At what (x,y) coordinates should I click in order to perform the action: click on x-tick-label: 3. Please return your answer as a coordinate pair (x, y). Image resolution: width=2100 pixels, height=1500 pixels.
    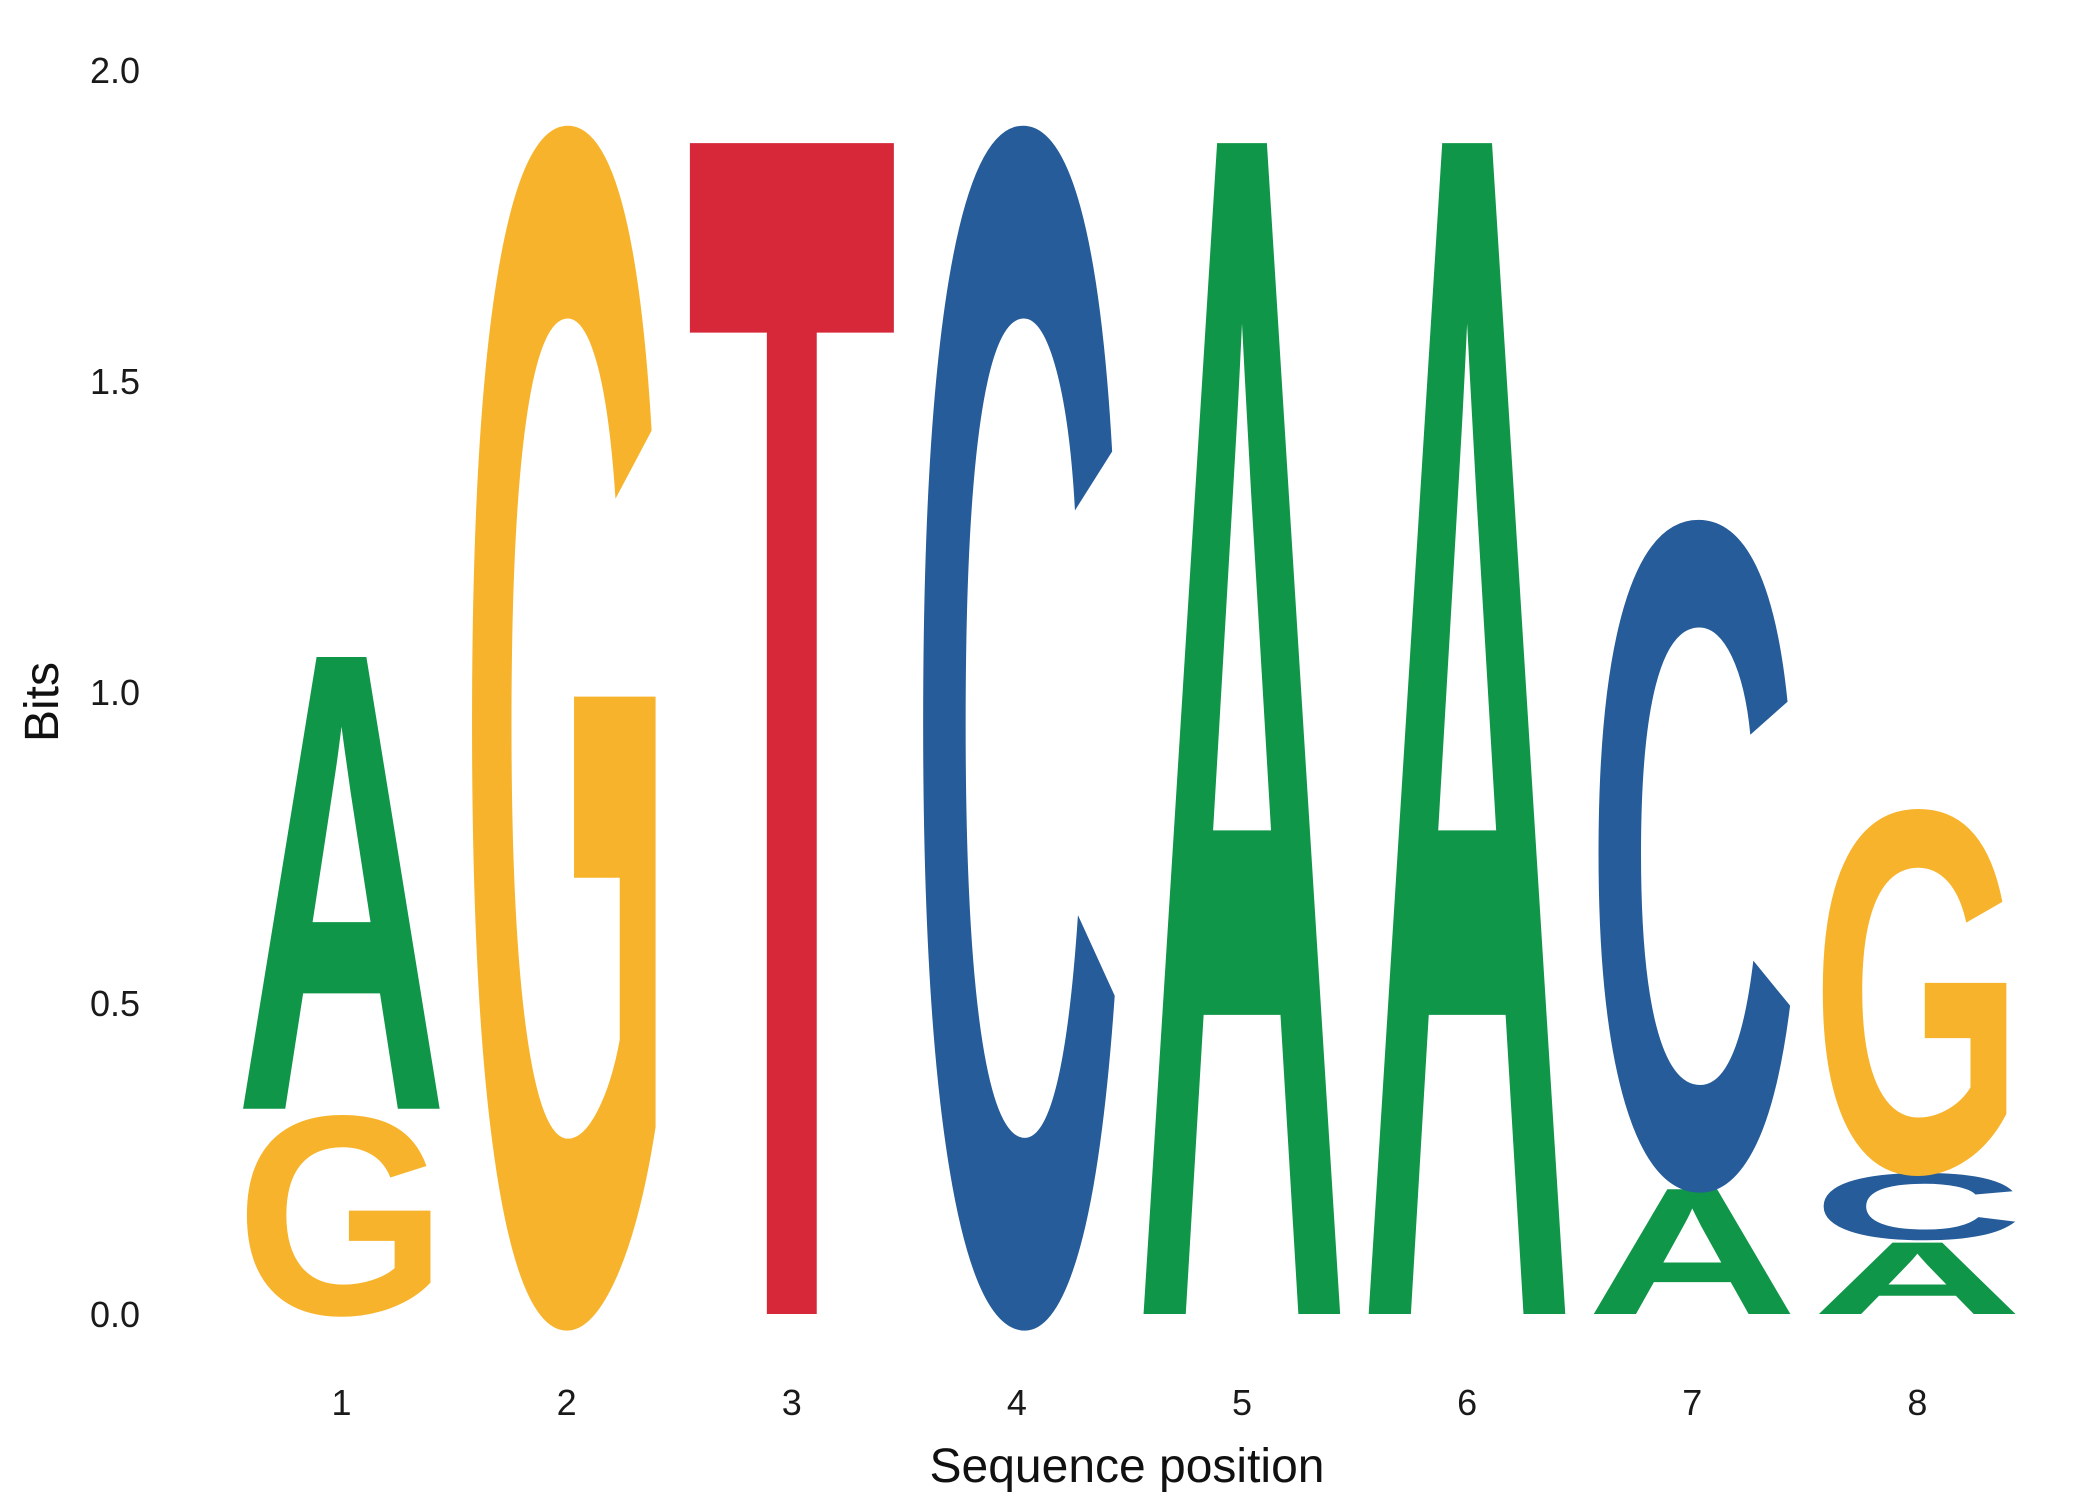
    Looking at the image, I should click on (792, 1402).